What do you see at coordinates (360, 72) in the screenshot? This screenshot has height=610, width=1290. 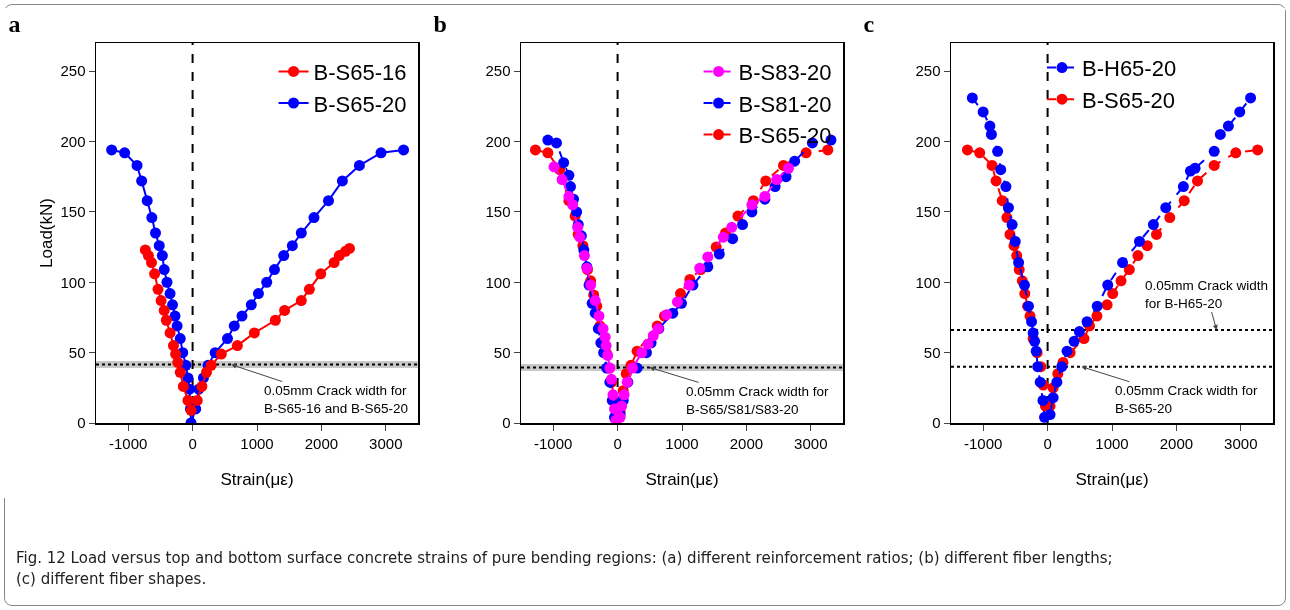 I see `legend-label: B-S65-16` at bounding box center [360, 72].